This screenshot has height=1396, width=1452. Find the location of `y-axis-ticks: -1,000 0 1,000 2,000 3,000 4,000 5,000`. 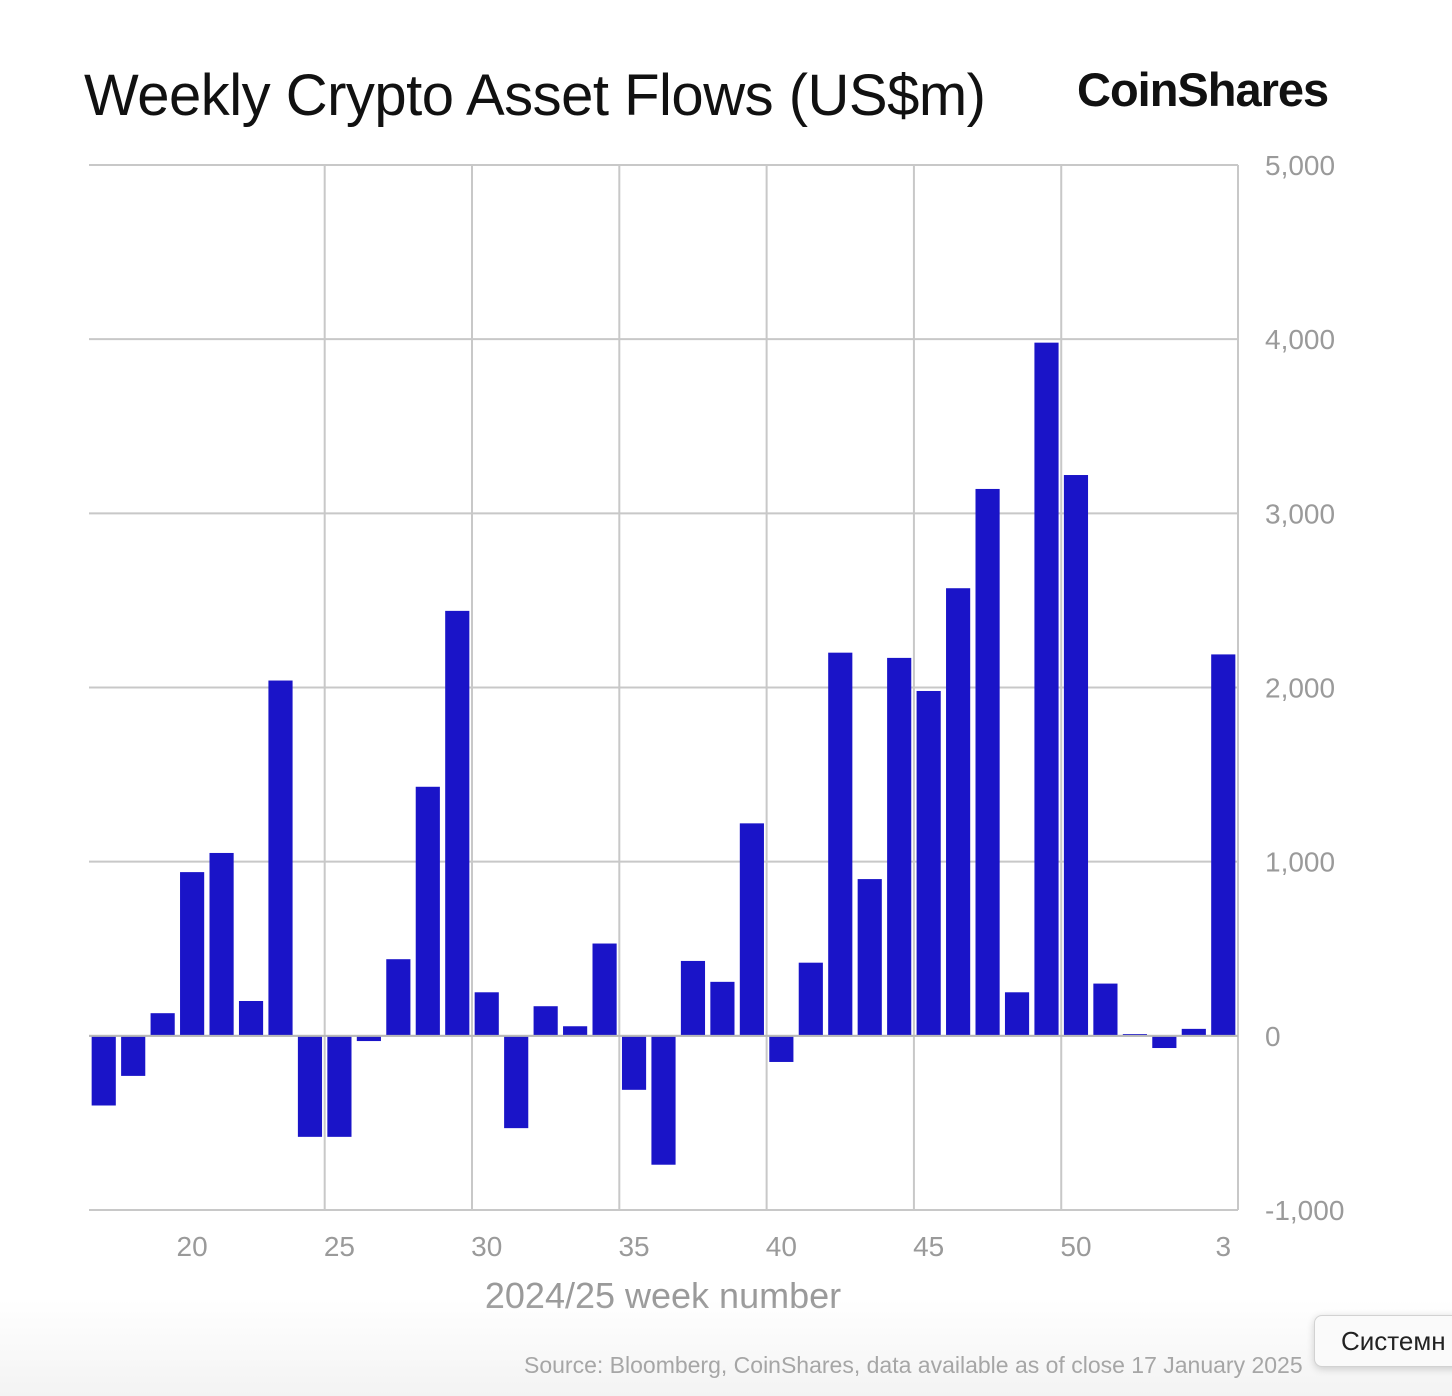

y-axis-ticks: -1,000 0 1,000 2,000 3,000 4,000 5,000 is located at coordinates (1304, 688).